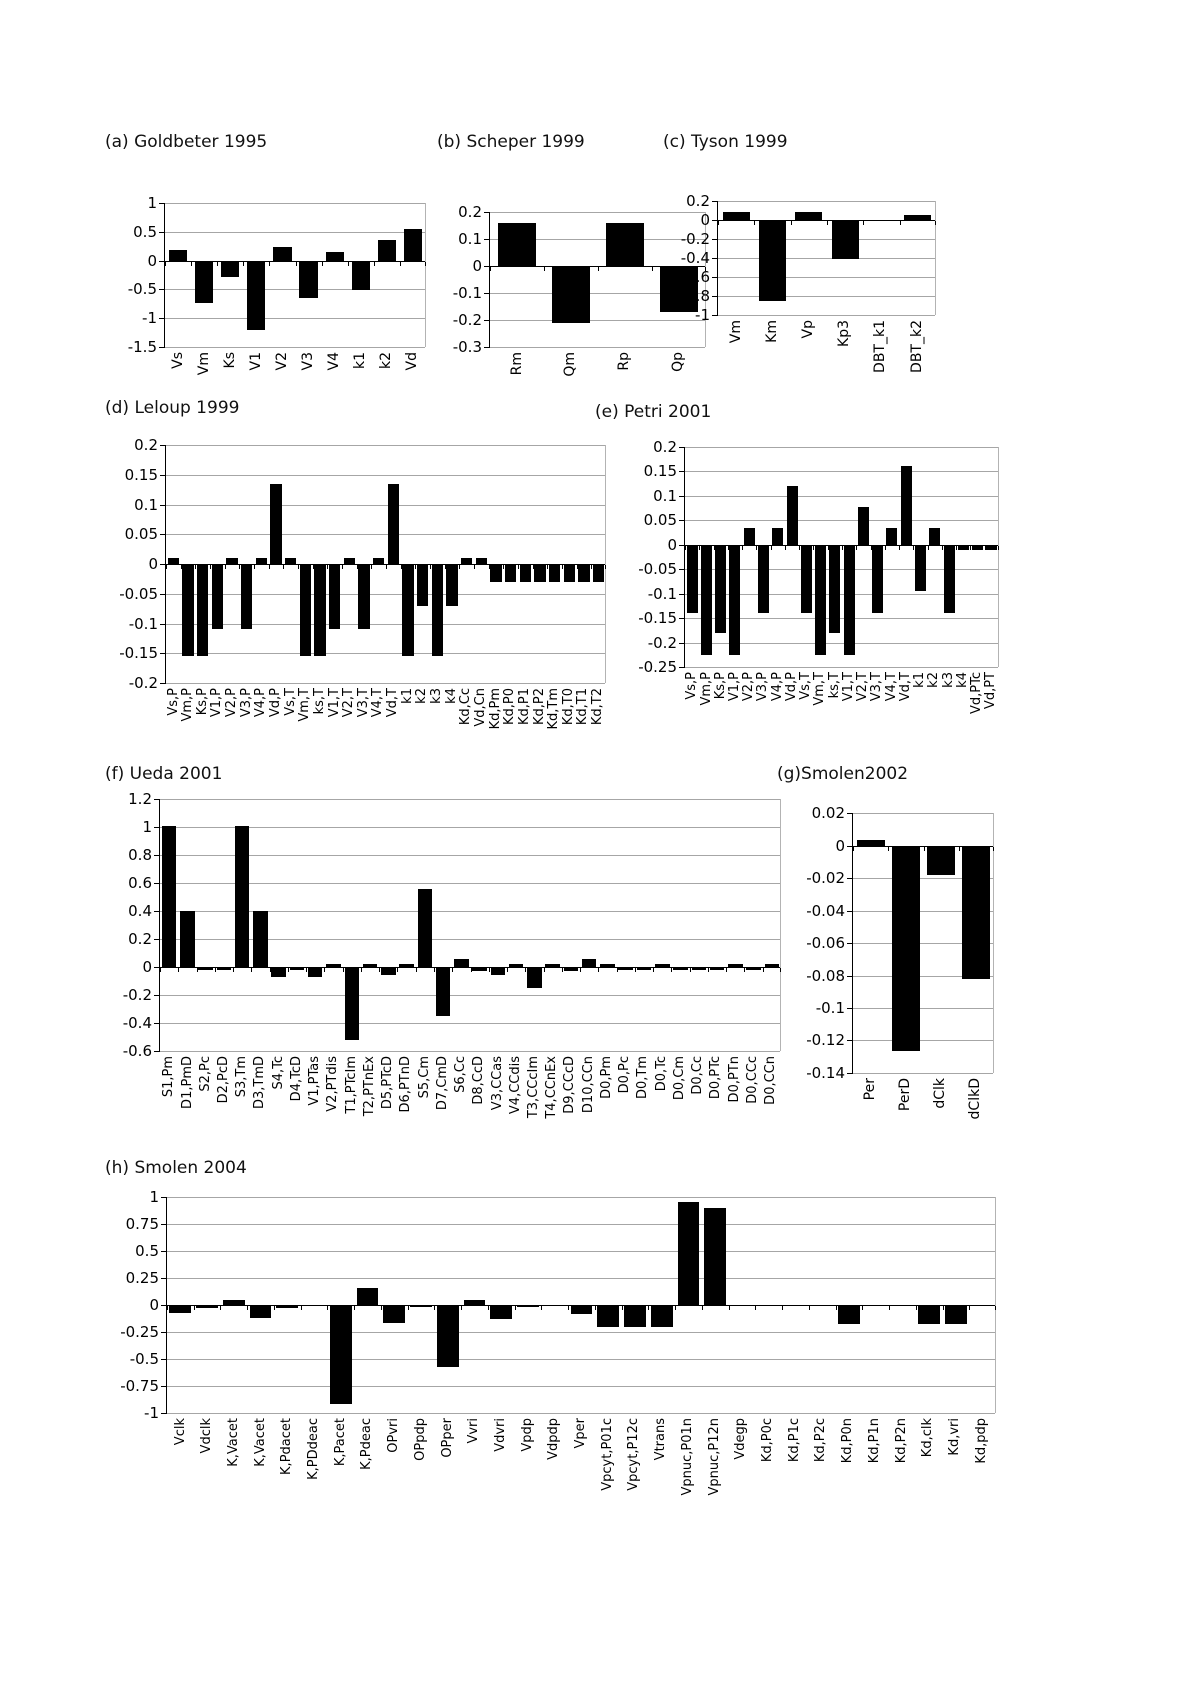 This screenshot has width=1190, height=1684. Describe the element at coordinates (451, 727) in the screenshot. I see `x-slot: k4` at that location.